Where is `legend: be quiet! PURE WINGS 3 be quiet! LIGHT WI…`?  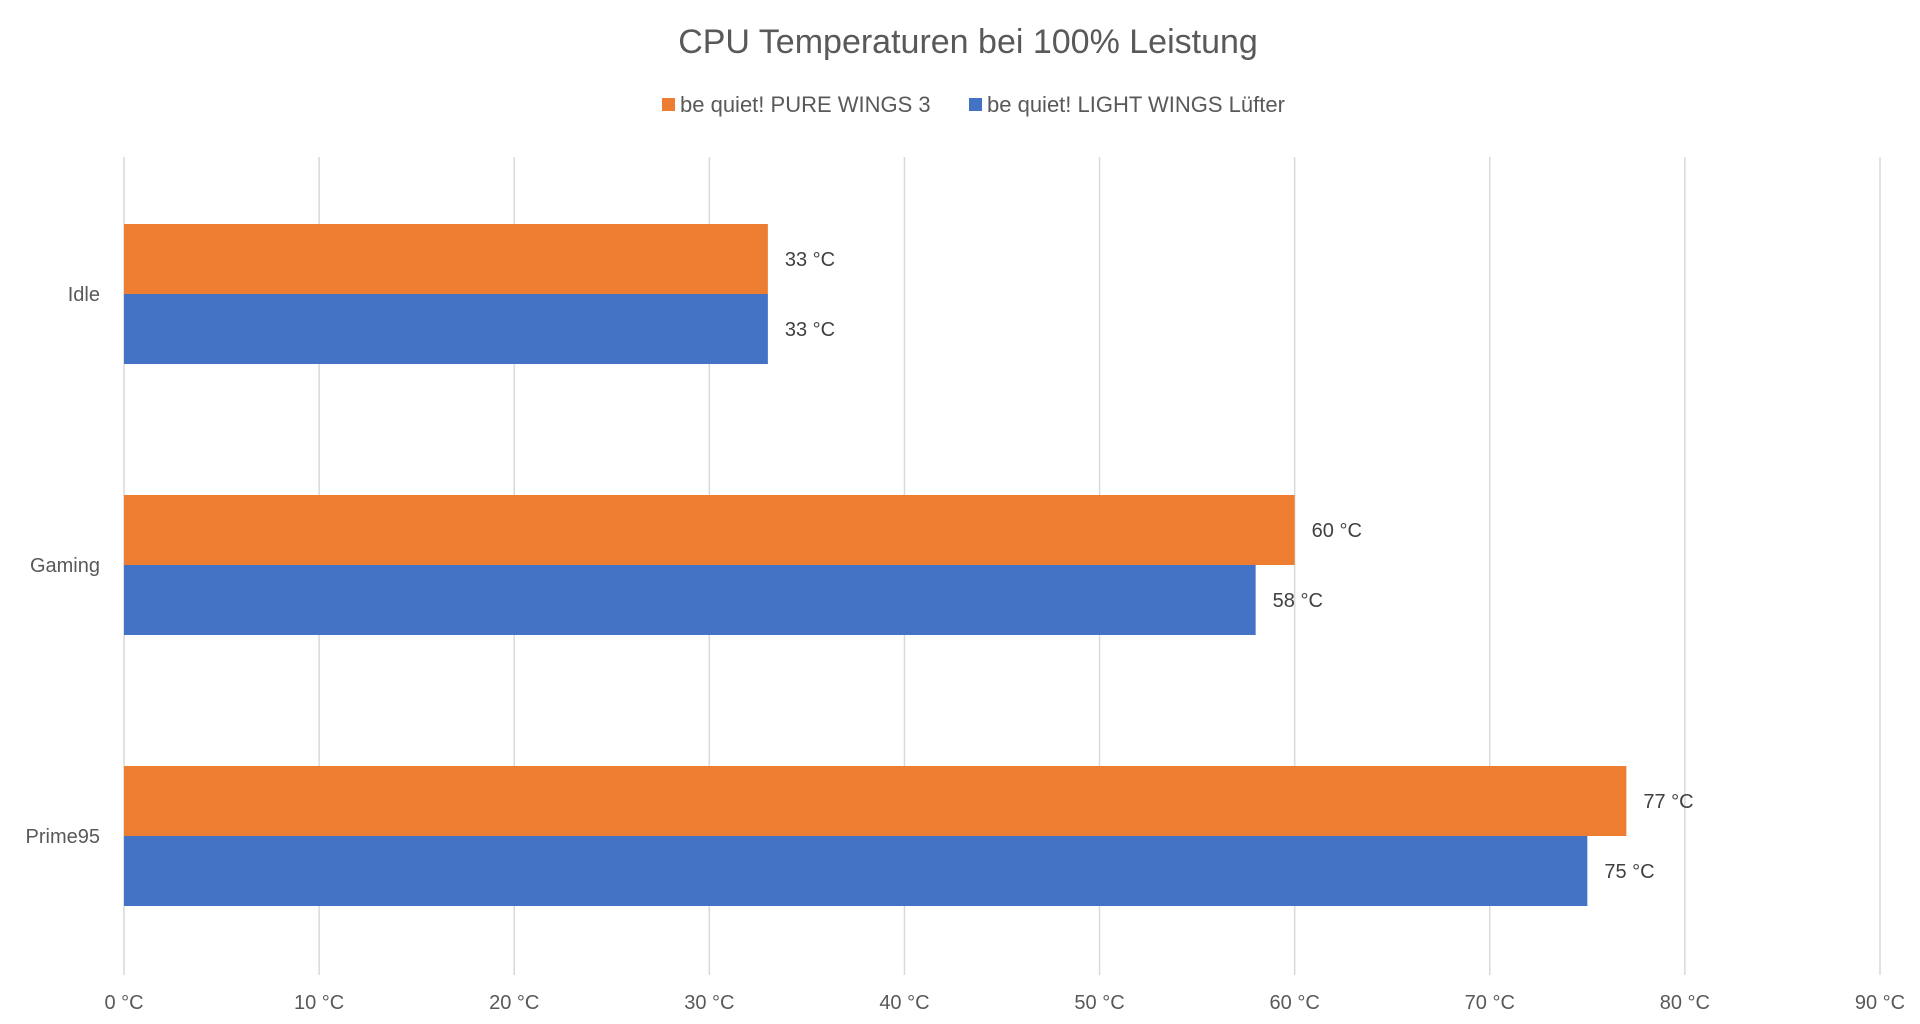 legend: be quiet! PURE WINGS 3 be quiet! LIGHT WI… is located at coordinates (973, 104).